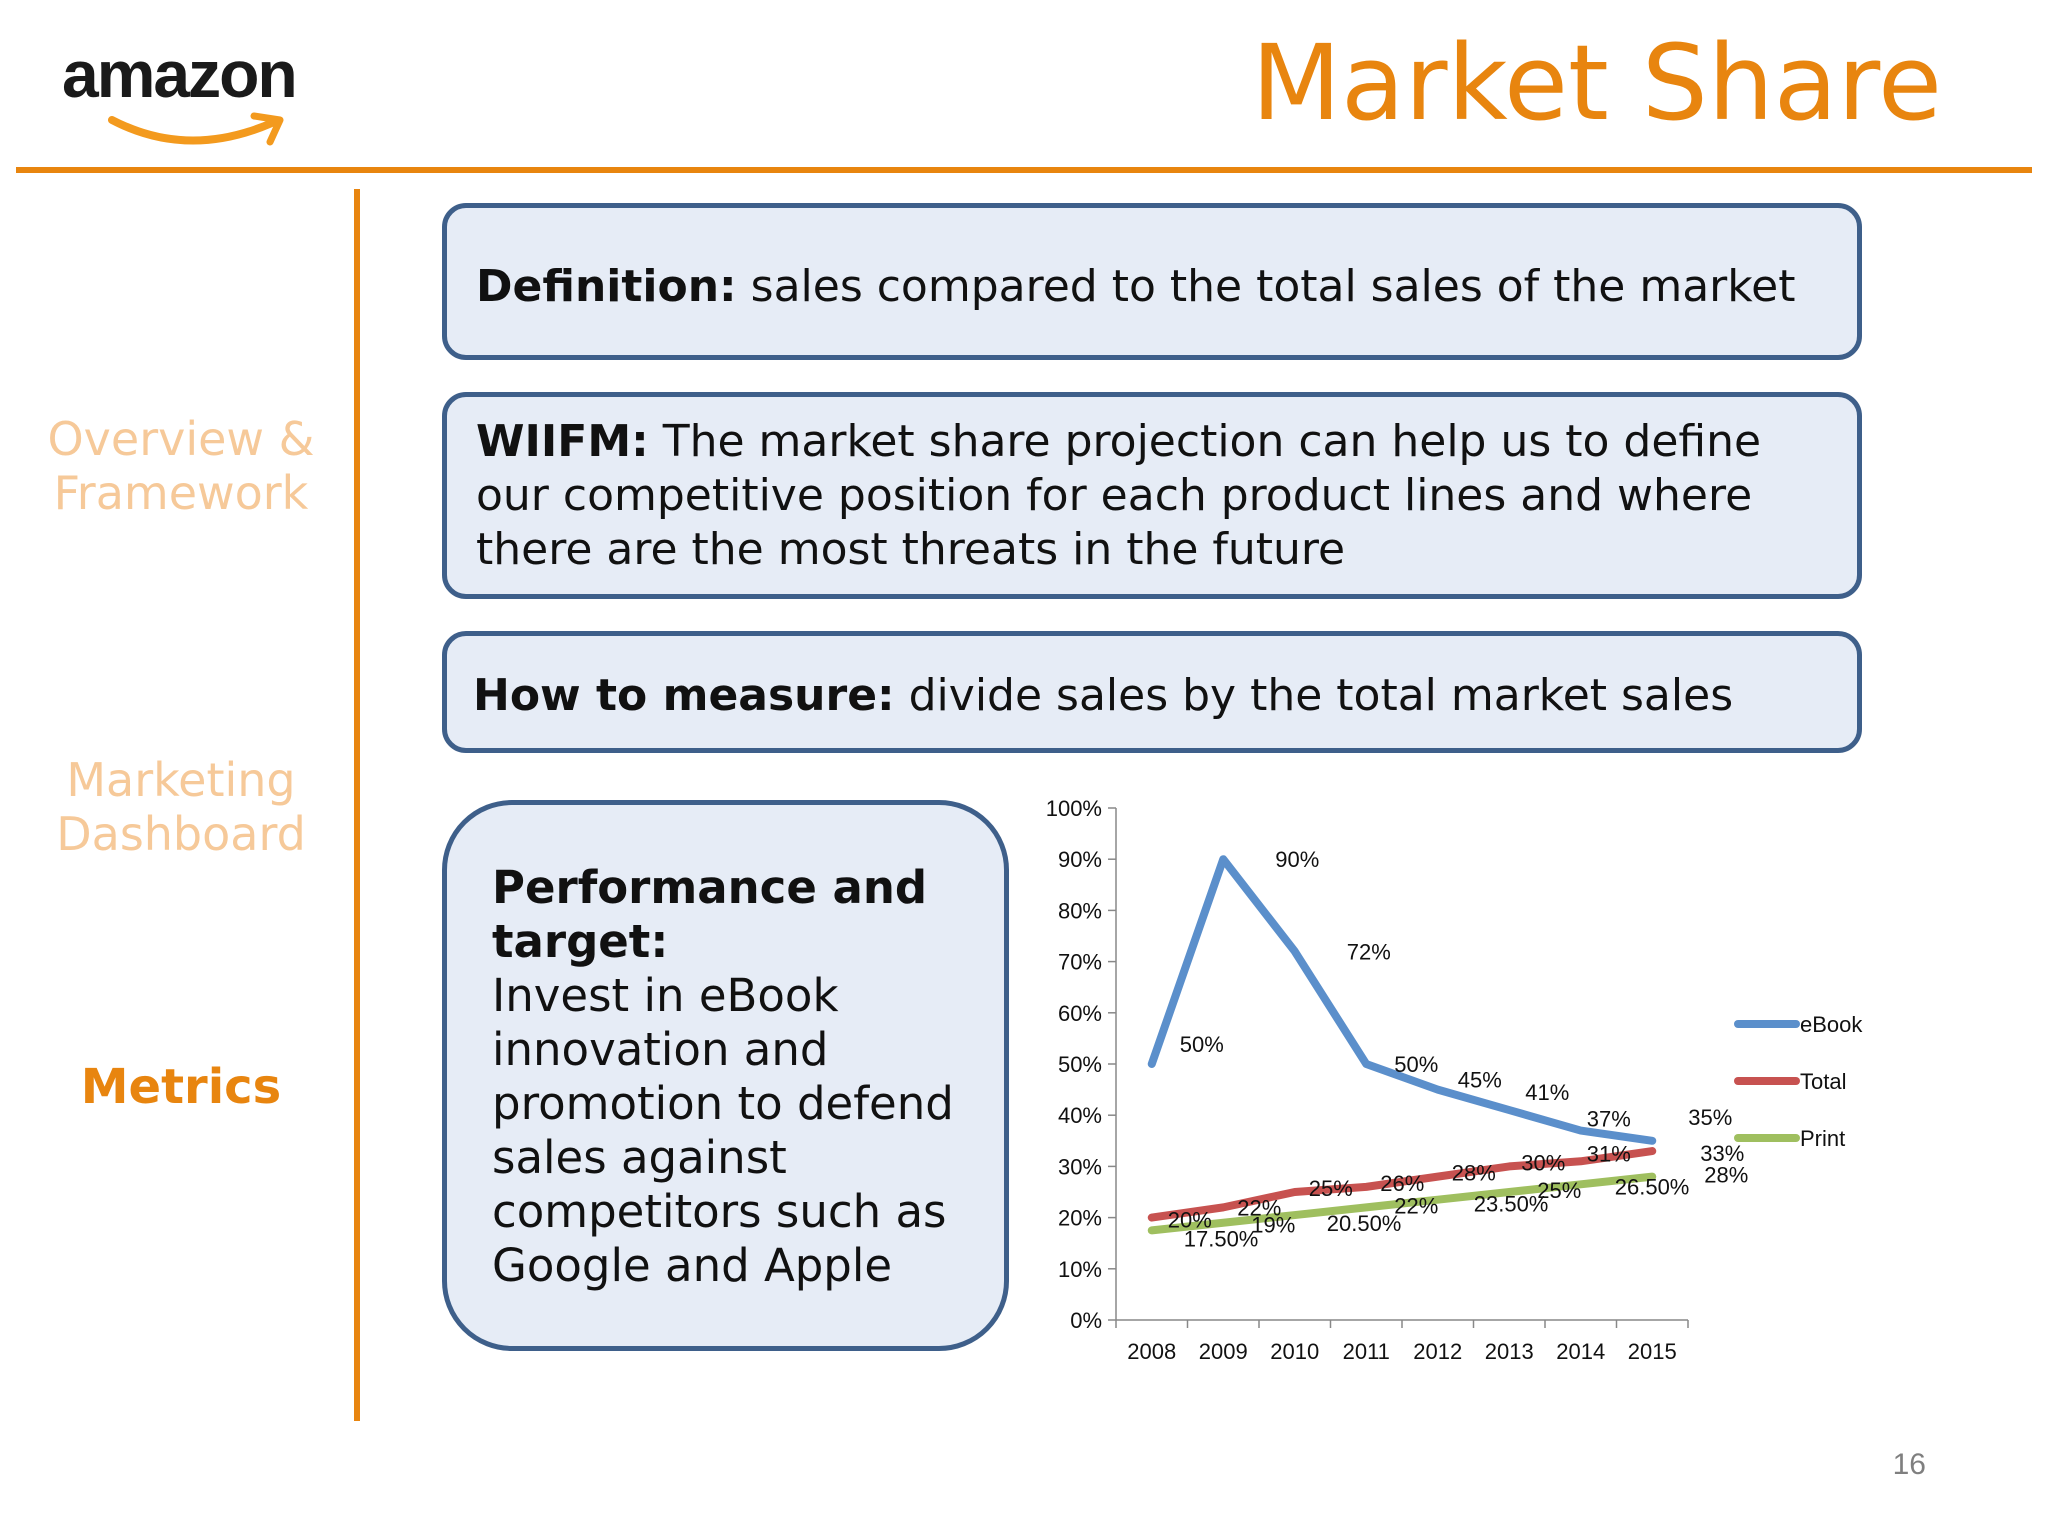 This screenshot has height=1536, width=2048. Describe the element at coordinates (1080, 859) in the screenshot. I see `y-tick-label: 90%` at that location.